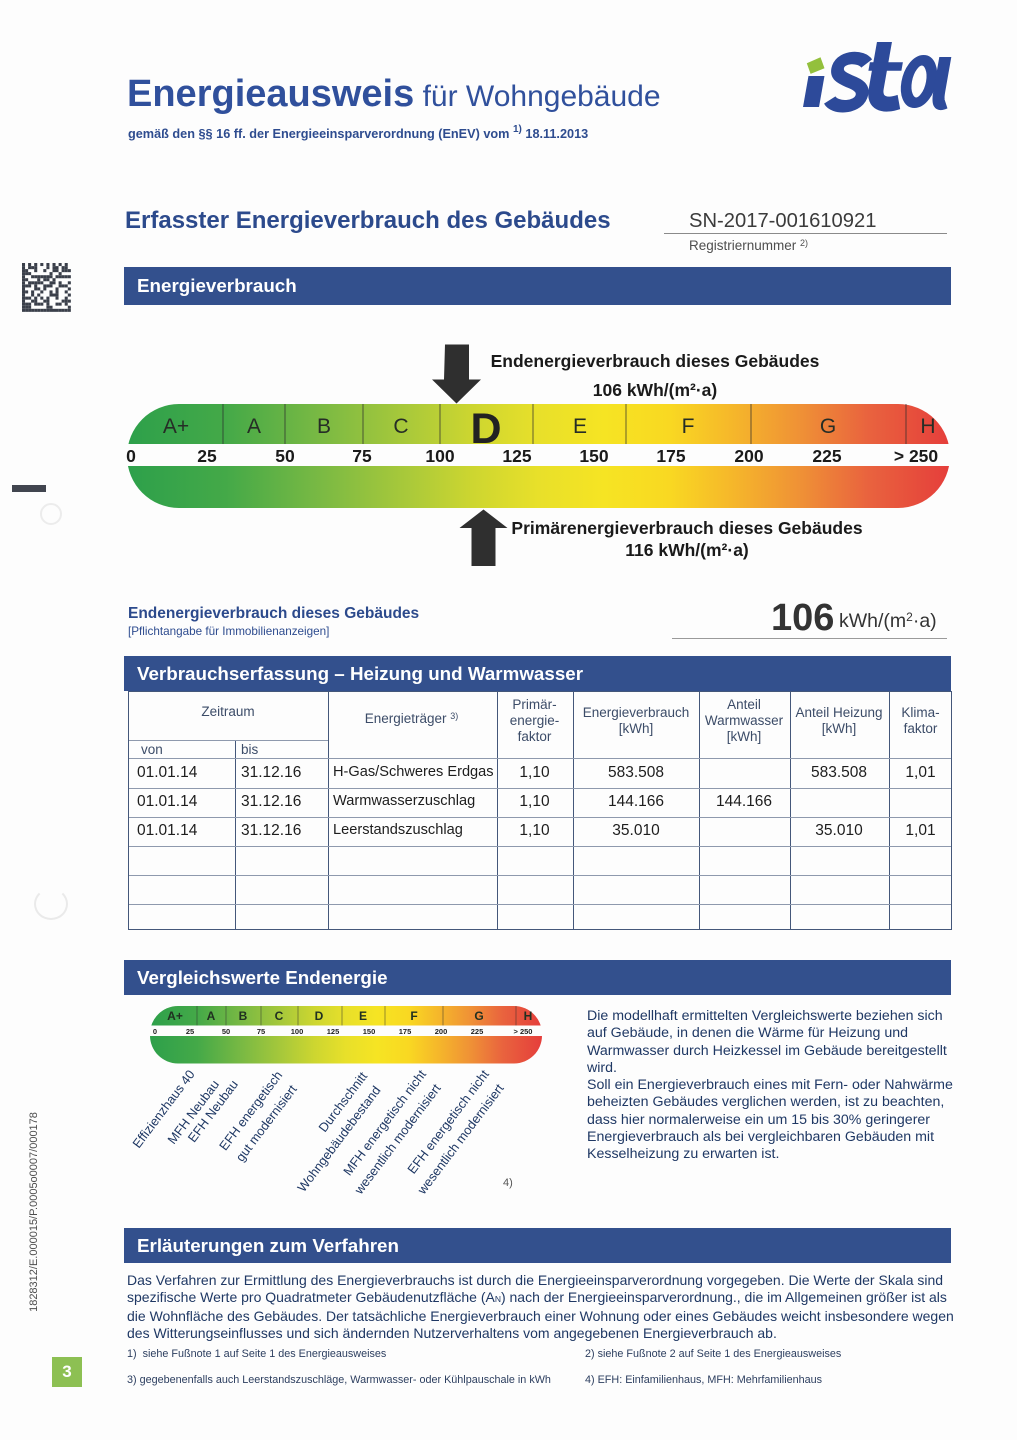 The image size is (1017, 1440). What do you see at coordinates (687, 550) in the screenshot?
I see `svg-text: 116 kWh/(m²·a)` at bounding box center [687, 550].